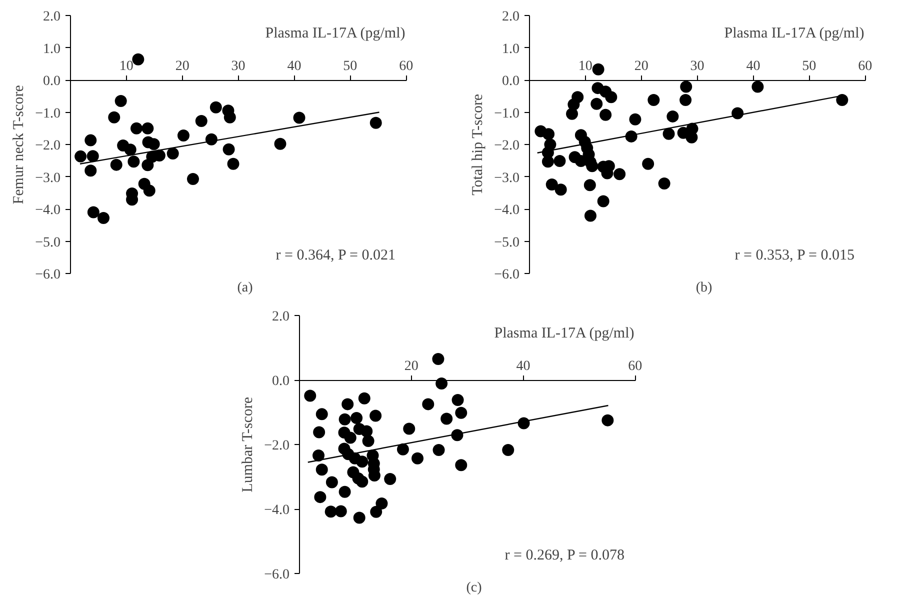  What do you see at coordinates (478, 145) in the screenshot?
I see `y-axis-title: Total hip T-score` at bounding box center [478, 145].